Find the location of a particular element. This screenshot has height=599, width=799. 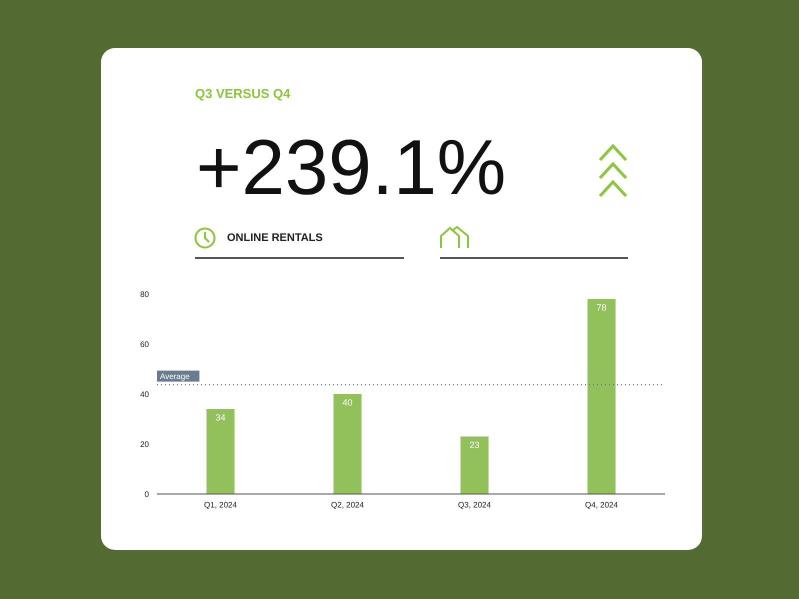

y-tick-label: 40 is located at coordinates (145, 394).